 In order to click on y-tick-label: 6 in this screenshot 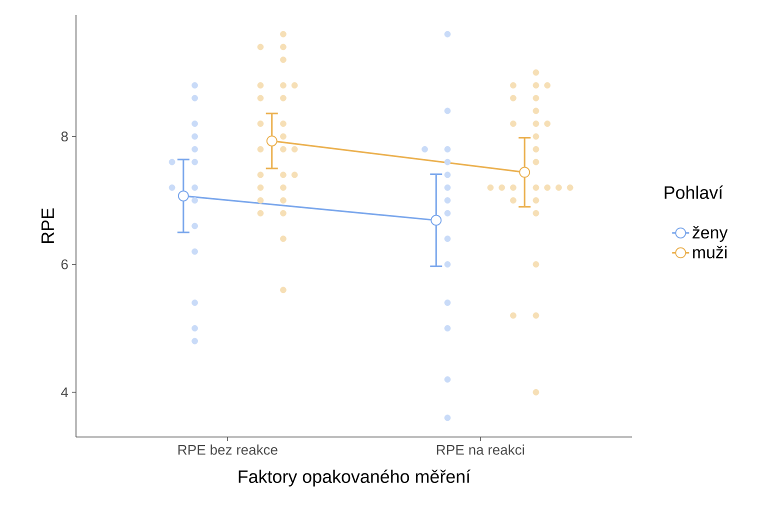, I will do `click(64, 264)`.